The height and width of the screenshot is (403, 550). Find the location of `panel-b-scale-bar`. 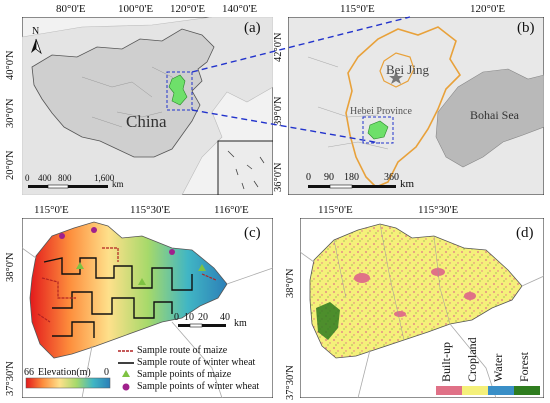

panel-b-scale-bar is located at coordinates (352, 186).